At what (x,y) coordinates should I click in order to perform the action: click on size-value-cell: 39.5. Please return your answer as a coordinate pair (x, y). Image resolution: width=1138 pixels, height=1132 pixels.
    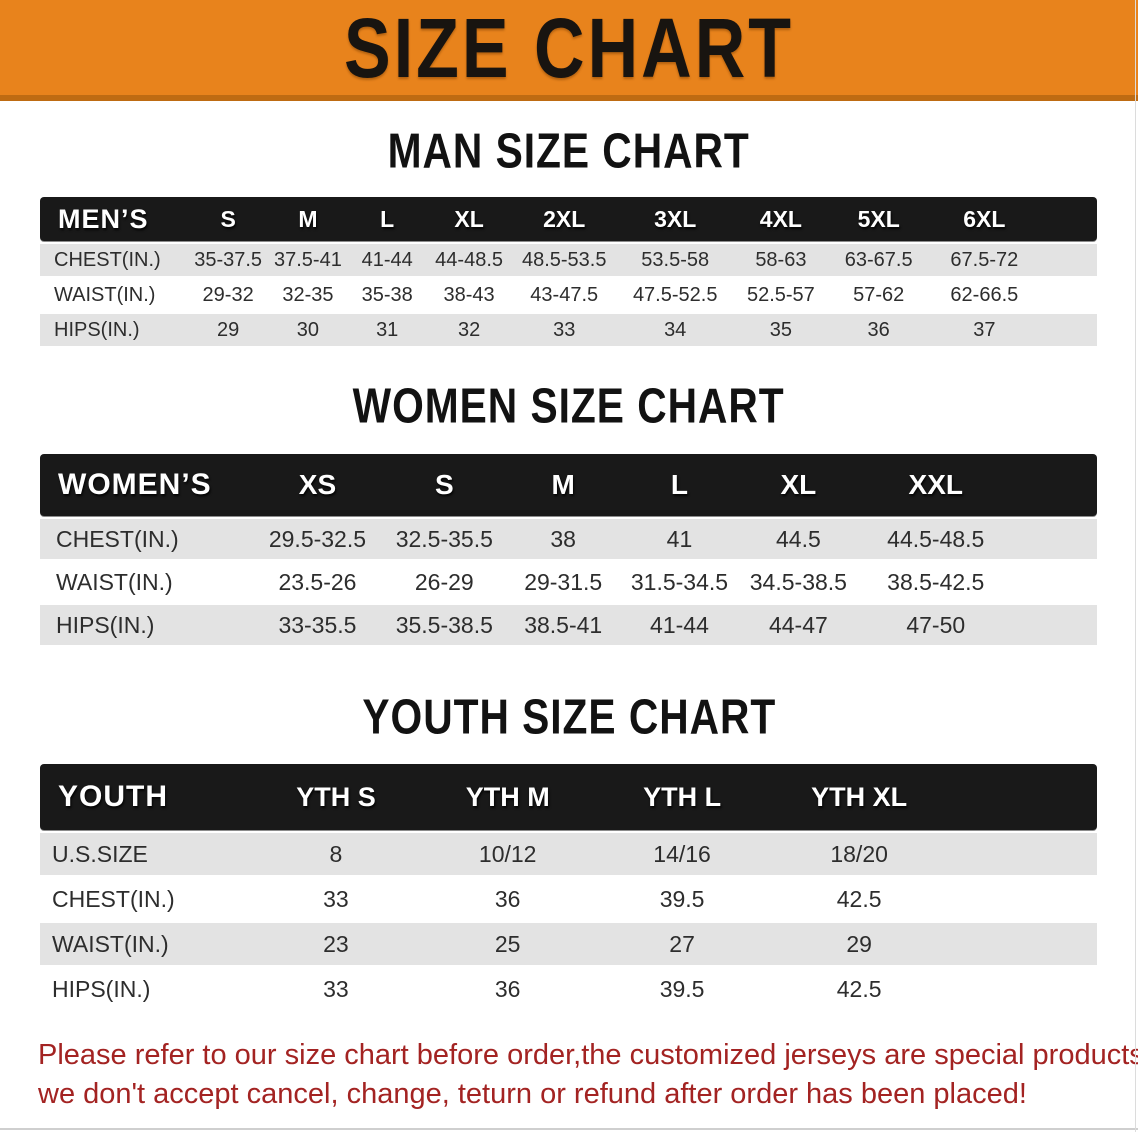
    Looking at the image, I should click on (682, 988).